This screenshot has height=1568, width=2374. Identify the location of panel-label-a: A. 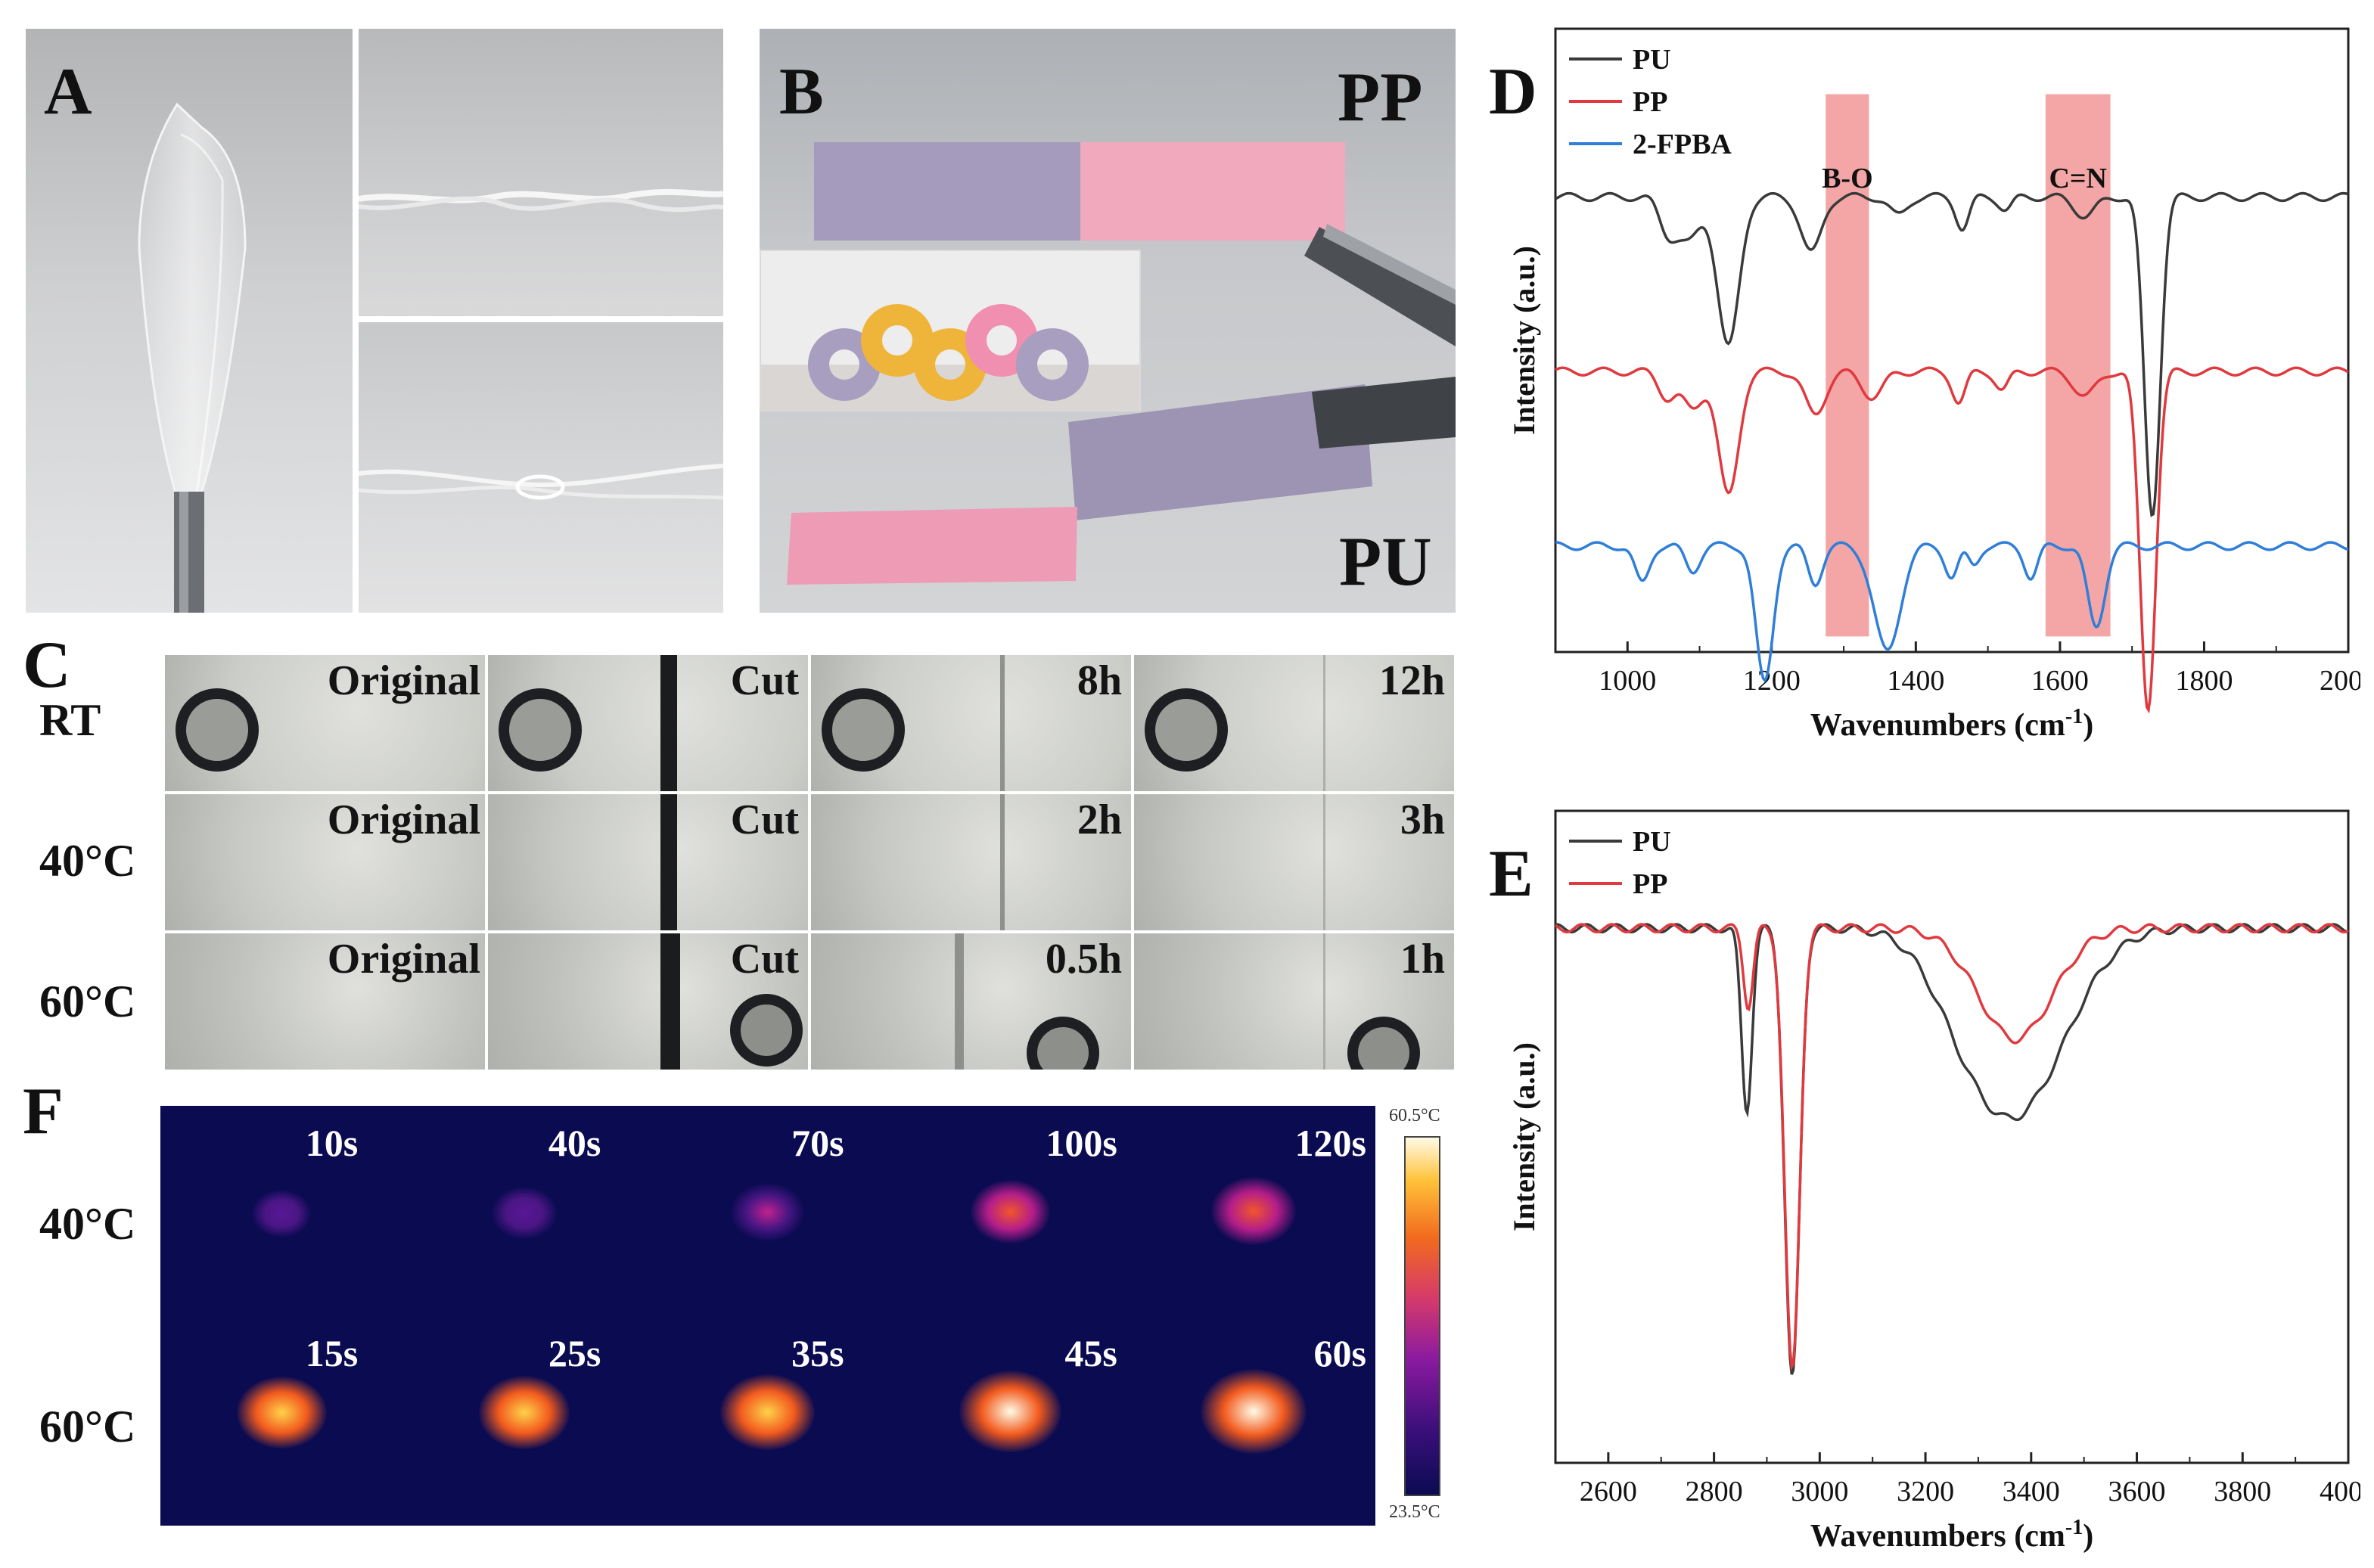
(68, 92).